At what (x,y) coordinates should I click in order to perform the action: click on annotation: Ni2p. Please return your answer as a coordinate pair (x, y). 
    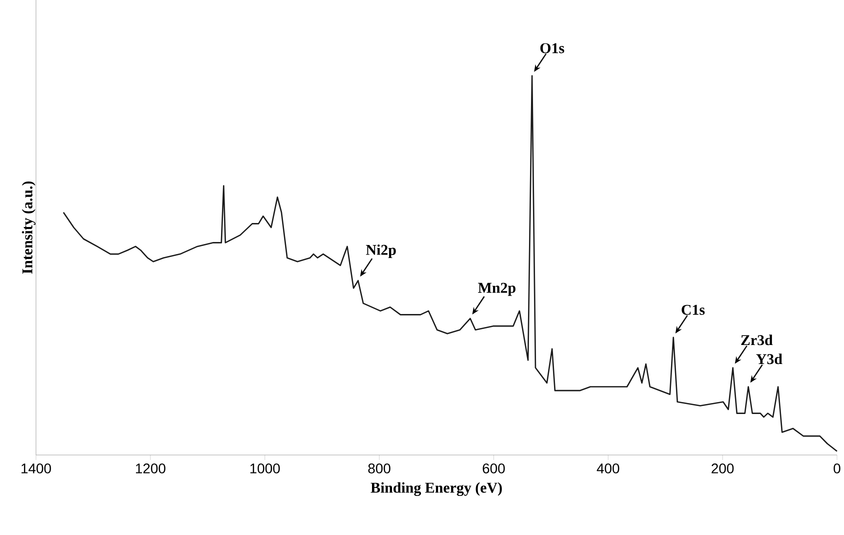
    Looking at the image, I should click on (381, 251).